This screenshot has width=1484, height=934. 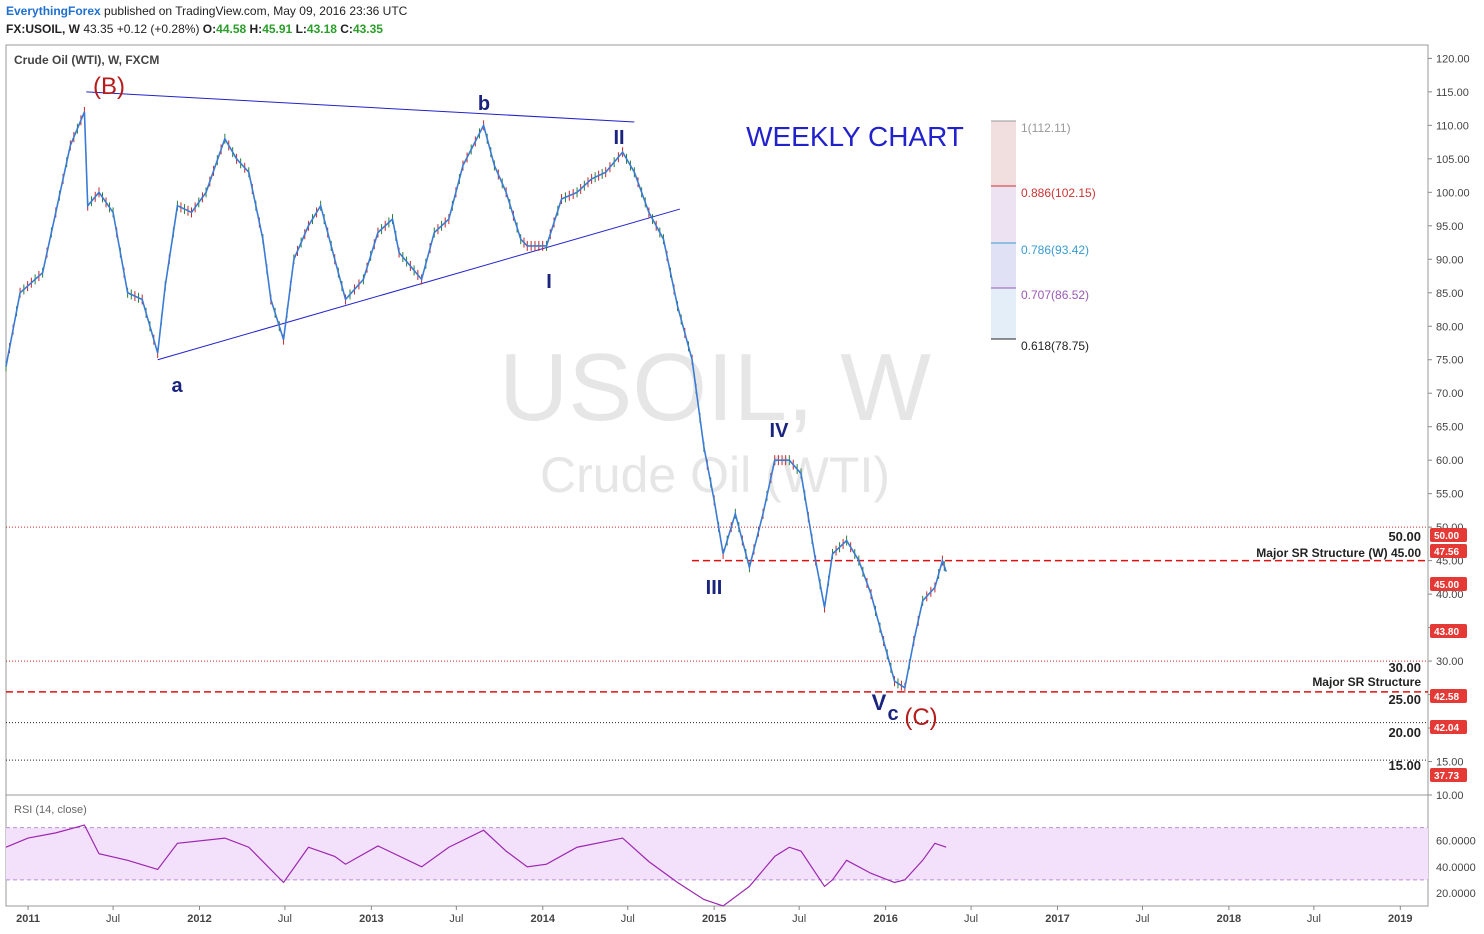 I want to click on price-tag-label: 42.04, so click(x=1446, y=728).